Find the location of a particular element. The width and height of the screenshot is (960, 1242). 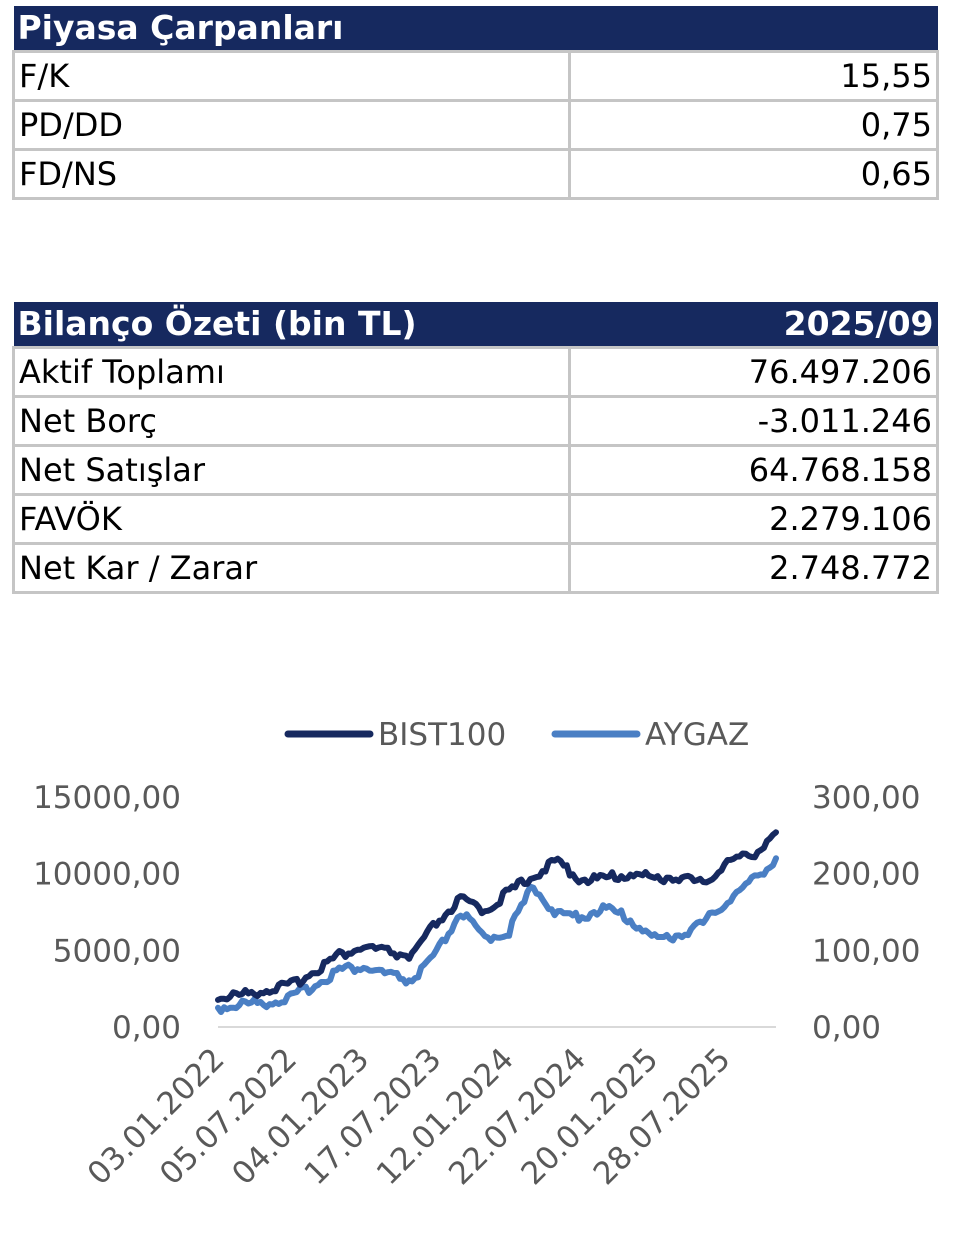

table-row: F/K 15,55 is located at coordinates (475, 76).